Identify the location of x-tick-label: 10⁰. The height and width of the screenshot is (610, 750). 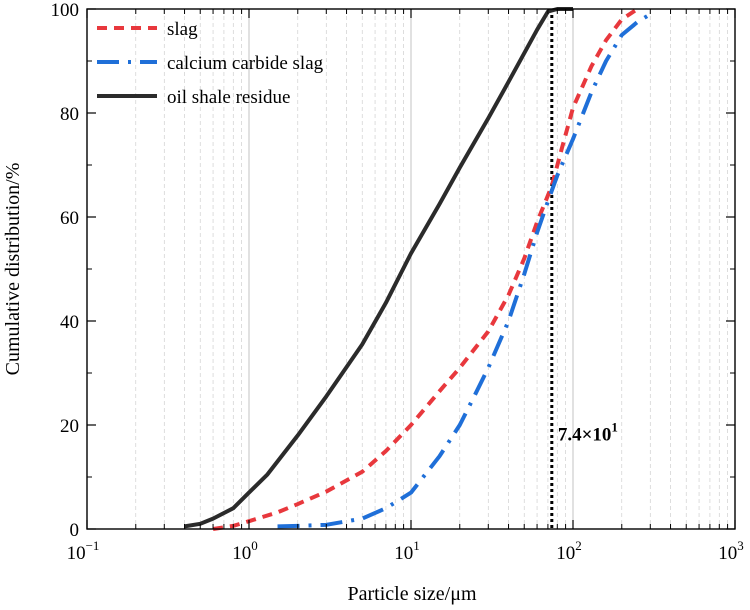
(245, 551).